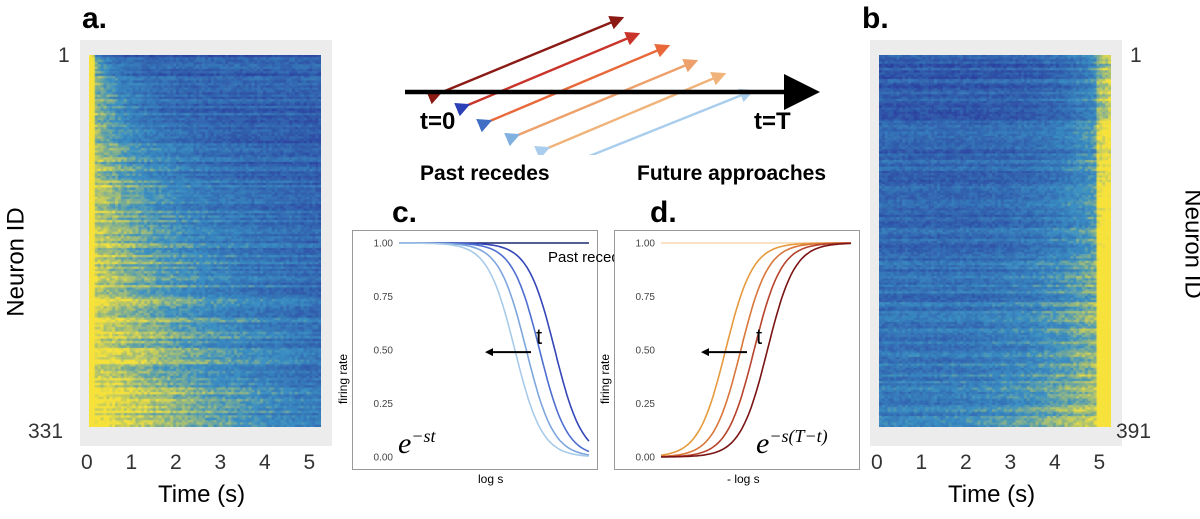  I want to click on panel-d-curve-t3, so click(755, 350).